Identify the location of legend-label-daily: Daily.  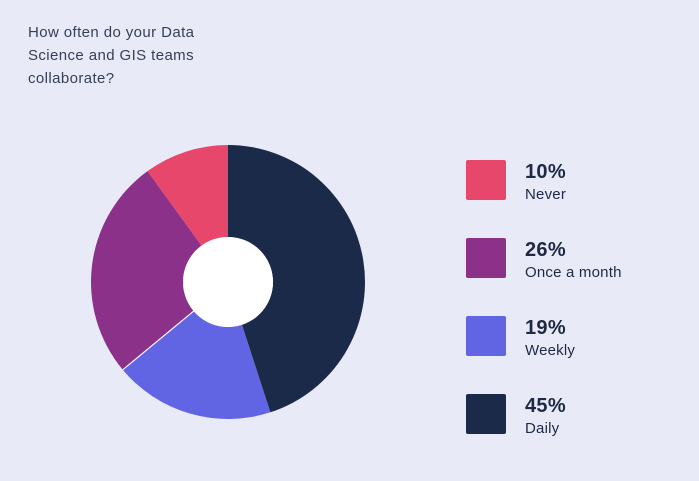
(542, 428).